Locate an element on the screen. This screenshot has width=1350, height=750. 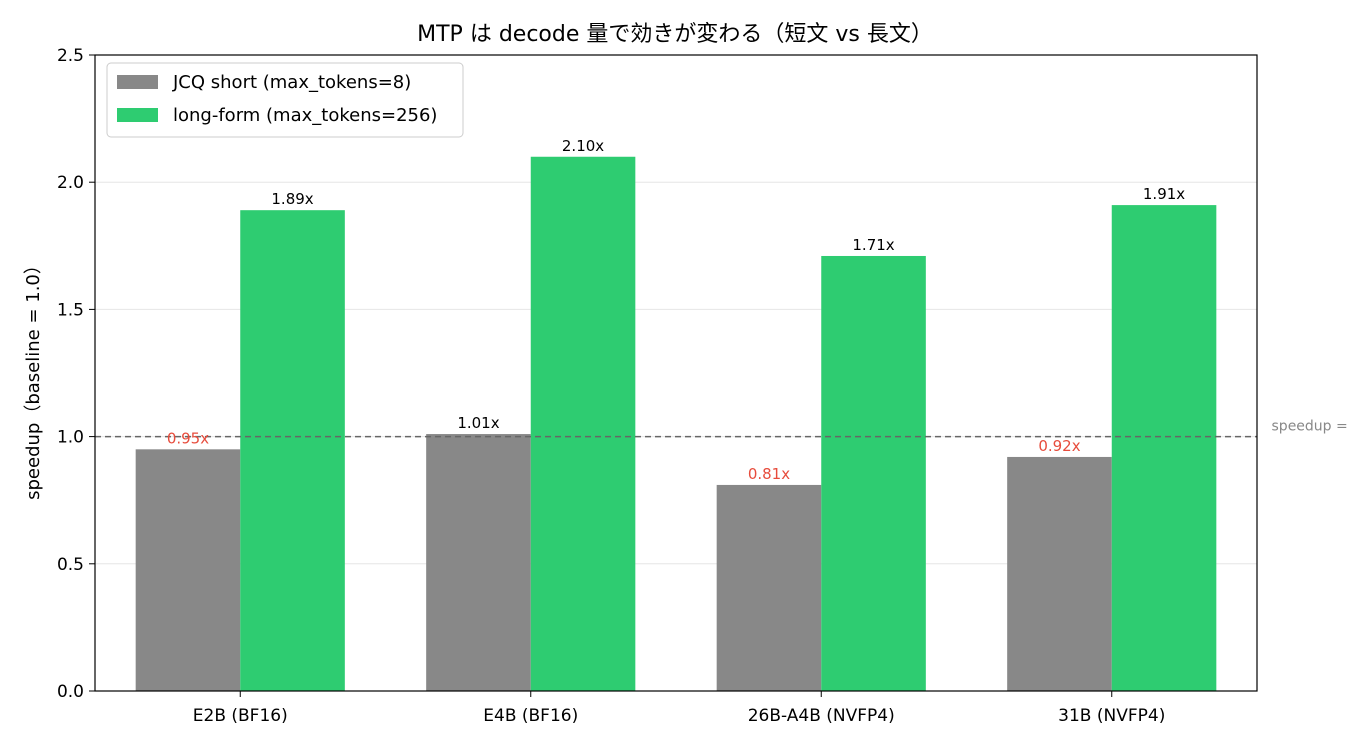
legend-entry-label: JCQ short (max_tokens=8) is located at coordinates (291, 82).